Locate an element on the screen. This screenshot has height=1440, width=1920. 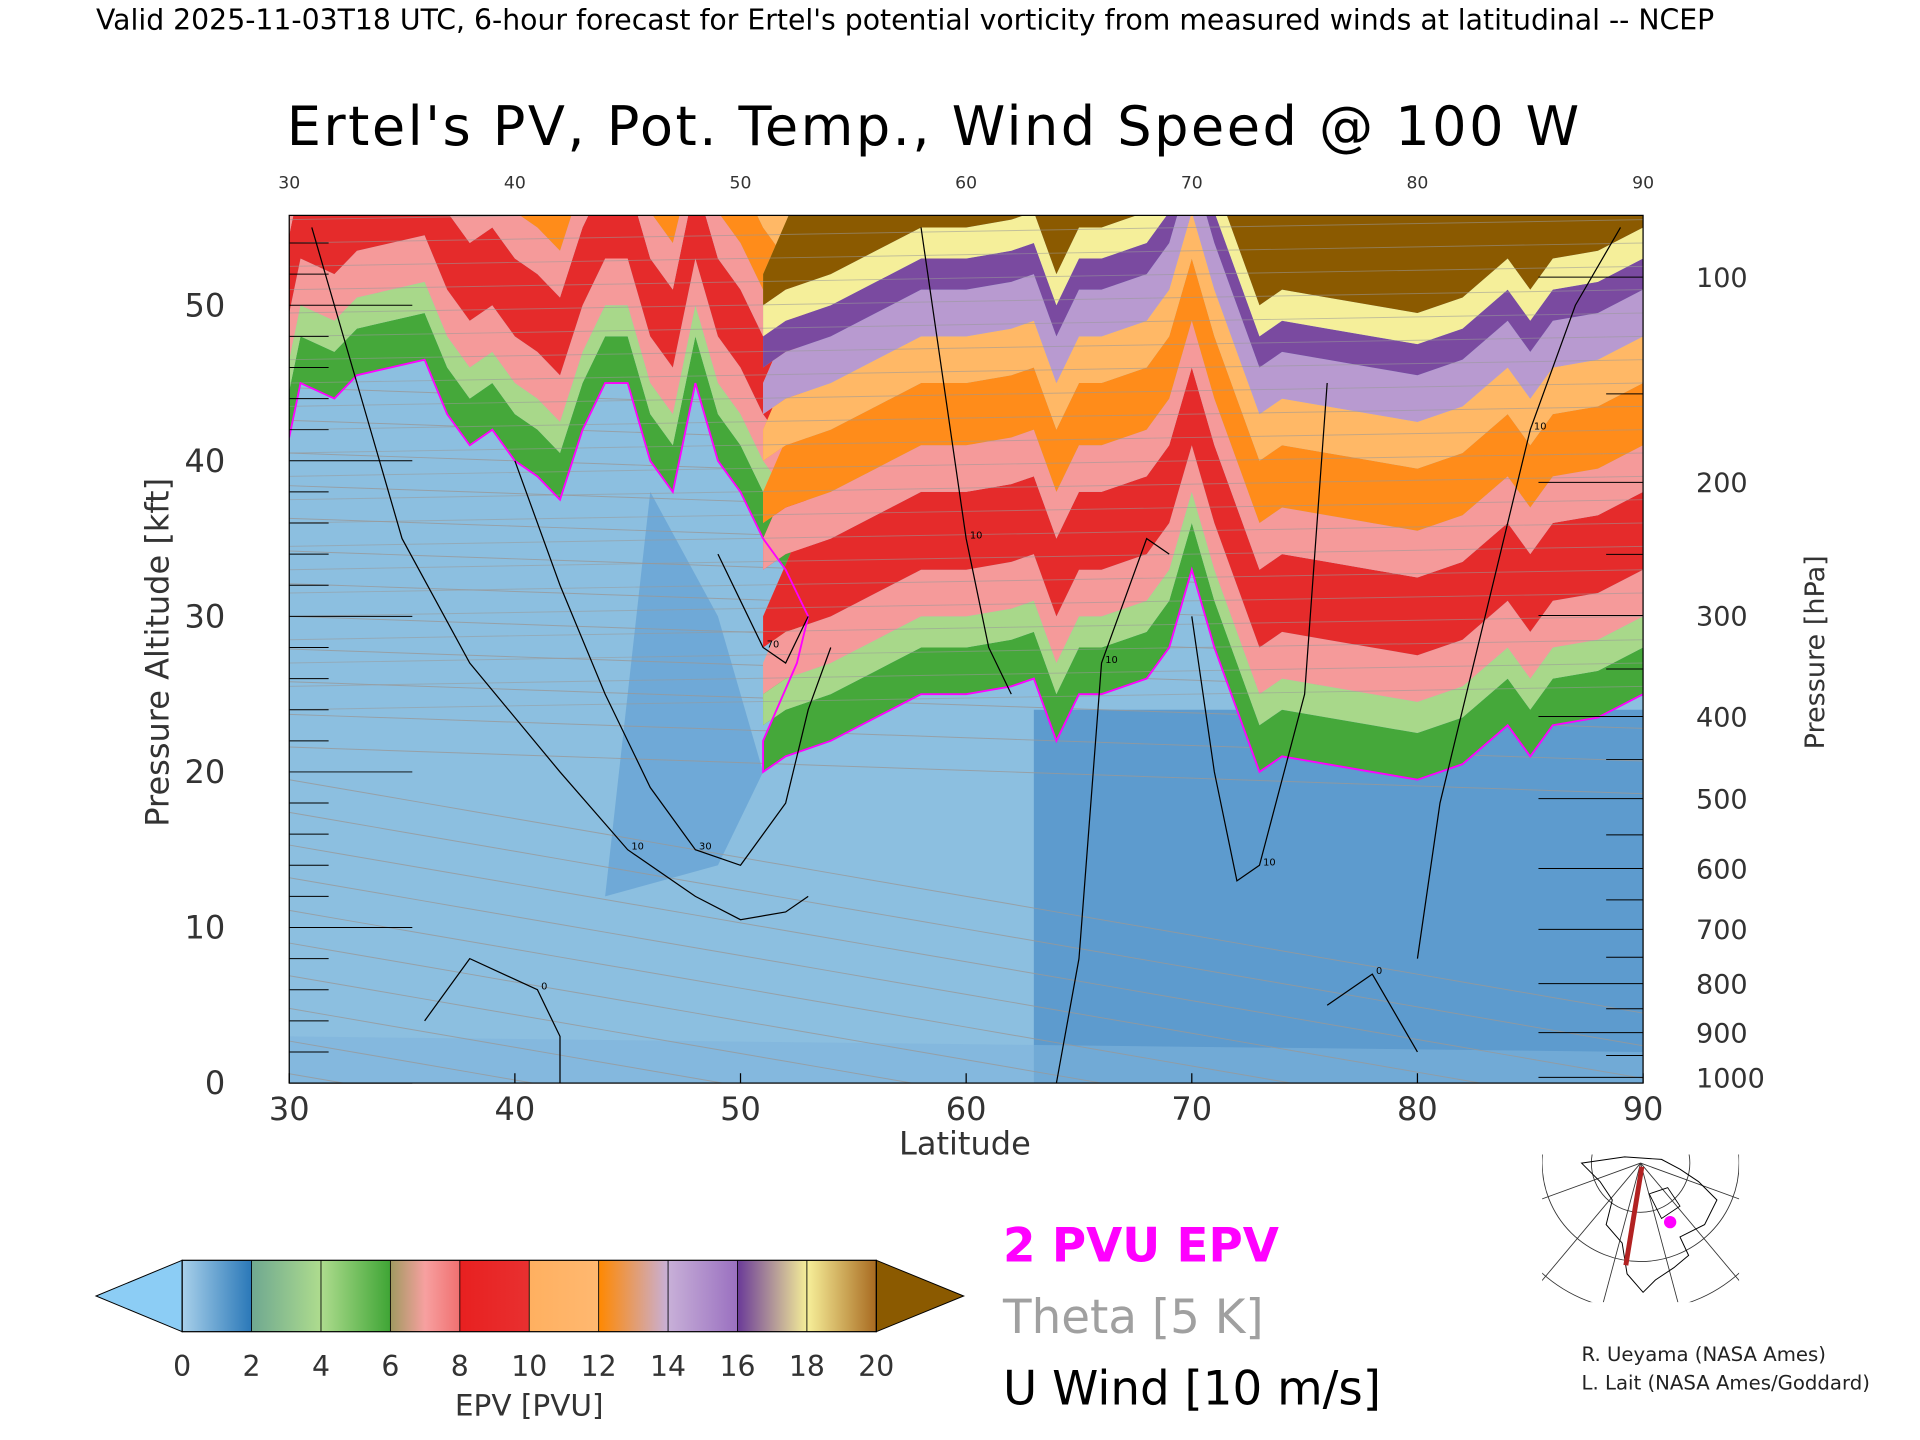
credit-line-2: L. Lait (NASA Ames/Goddard) is located at coordinates (1726, 1383).